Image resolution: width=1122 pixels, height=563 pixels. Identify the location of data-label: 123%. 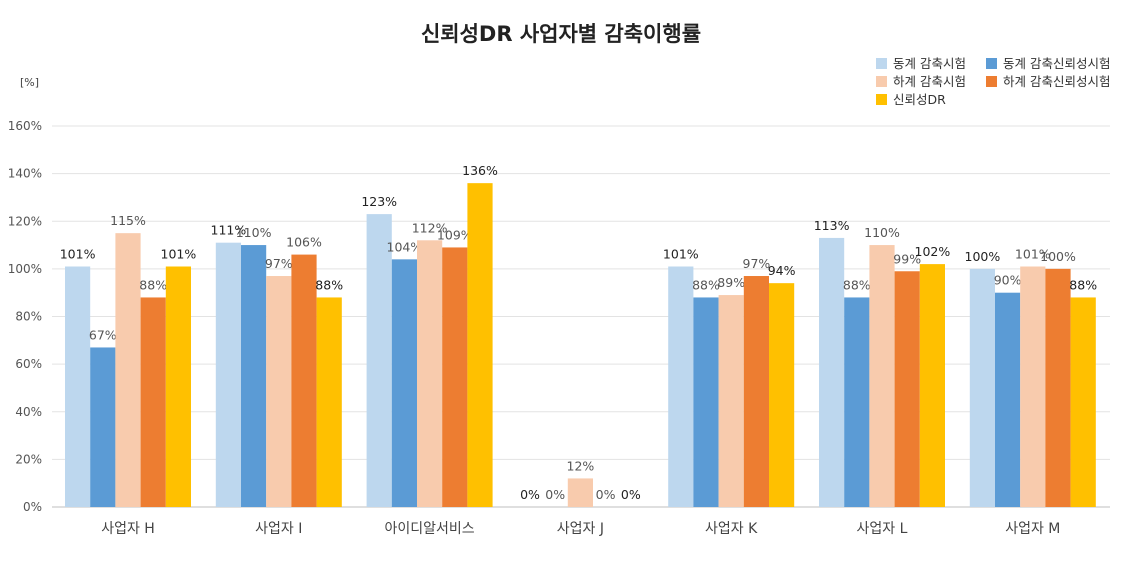
(379, 201).